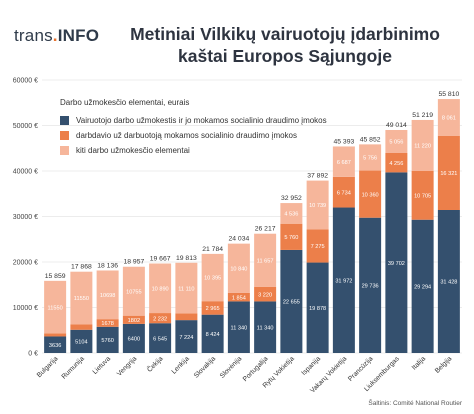 The image size is (474, 414). What do you see at coordinates (317, 176) in the screenshot?
I see `bar-total-label: 37 892` at bounding box center [317, 176].